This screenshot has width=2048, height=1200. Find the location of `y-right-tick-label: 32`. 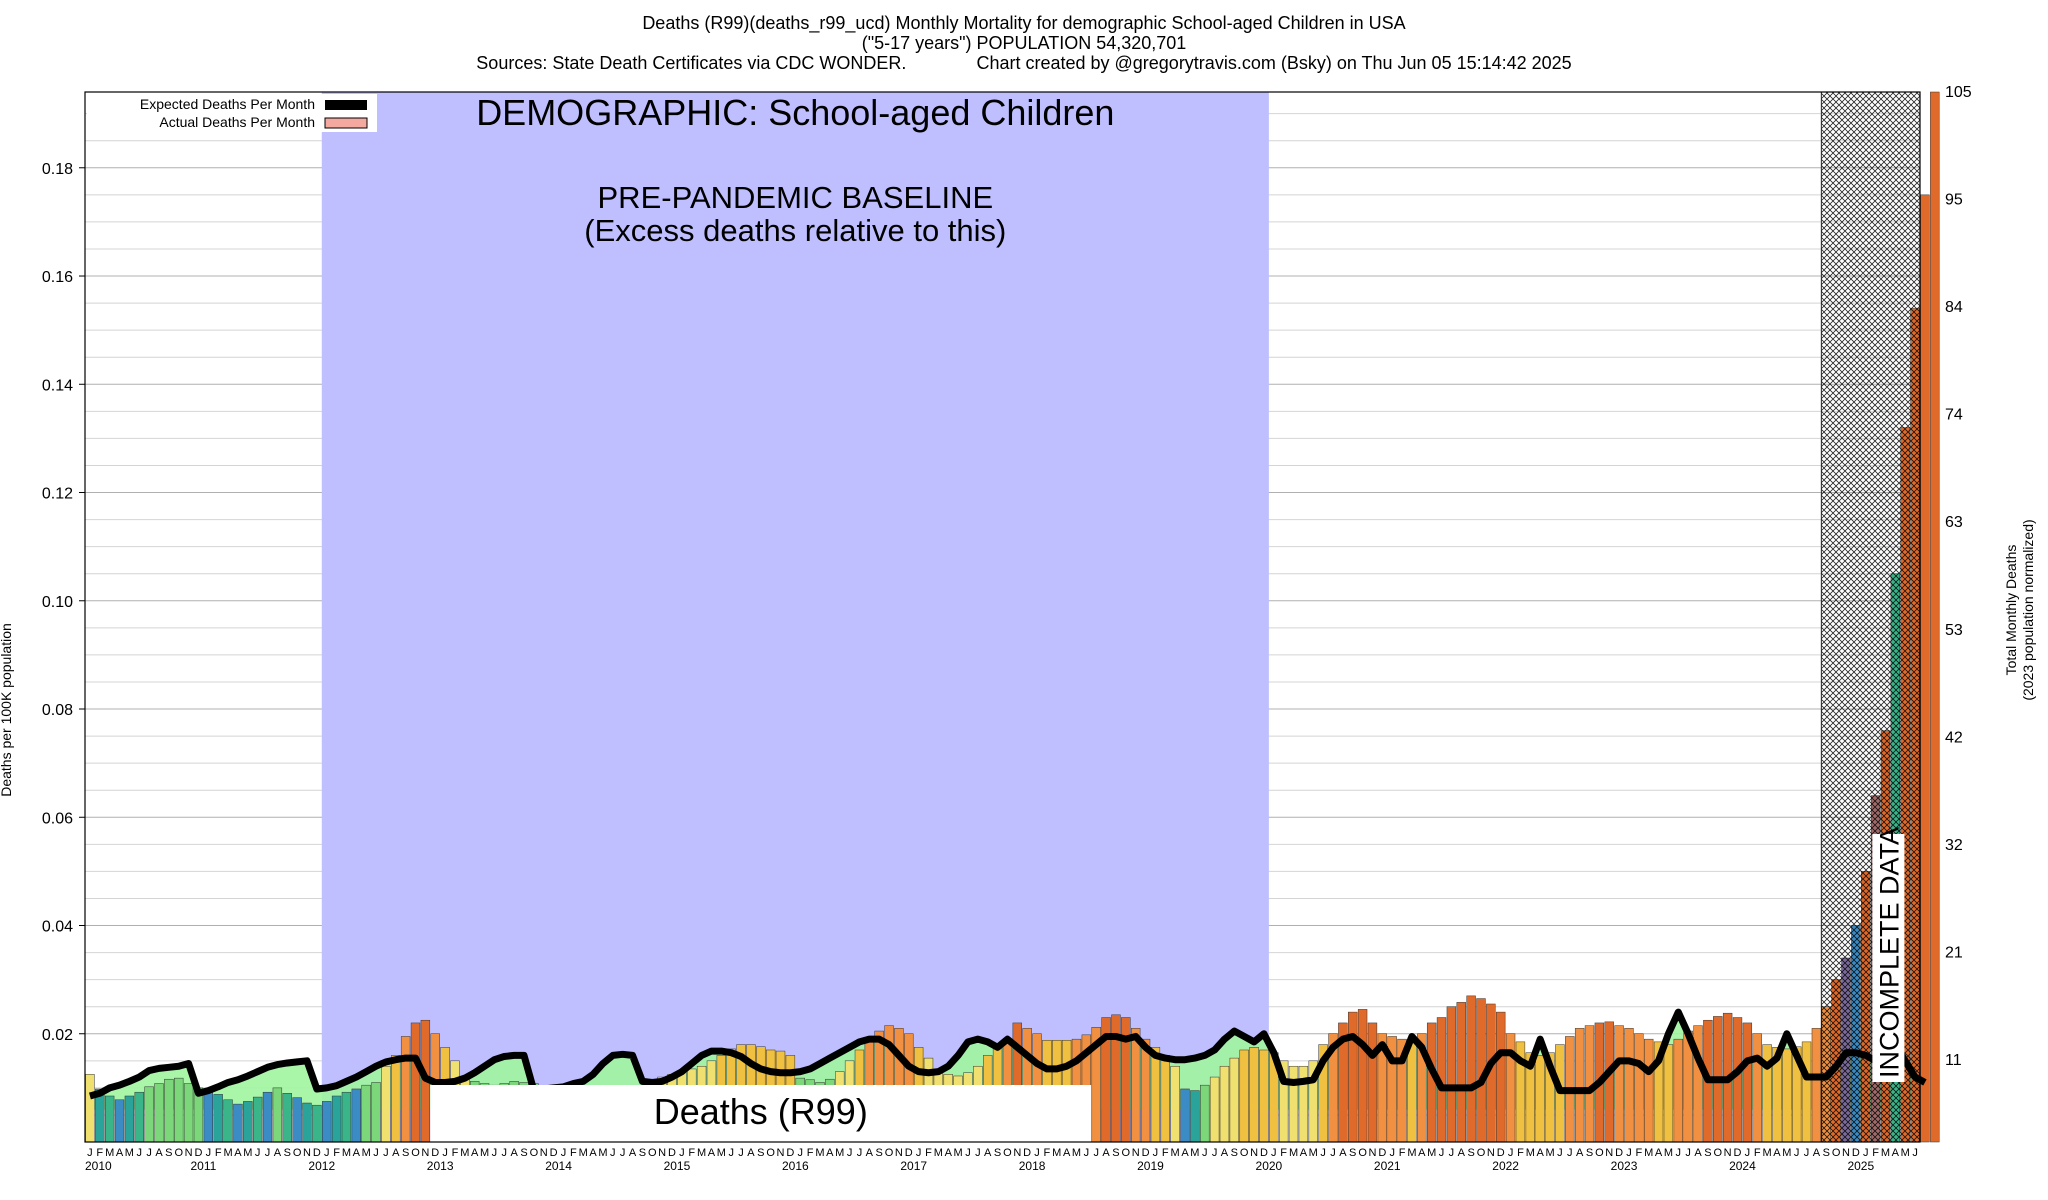

y-right-tick-label: 32 is located at coordinates (1954, 845).